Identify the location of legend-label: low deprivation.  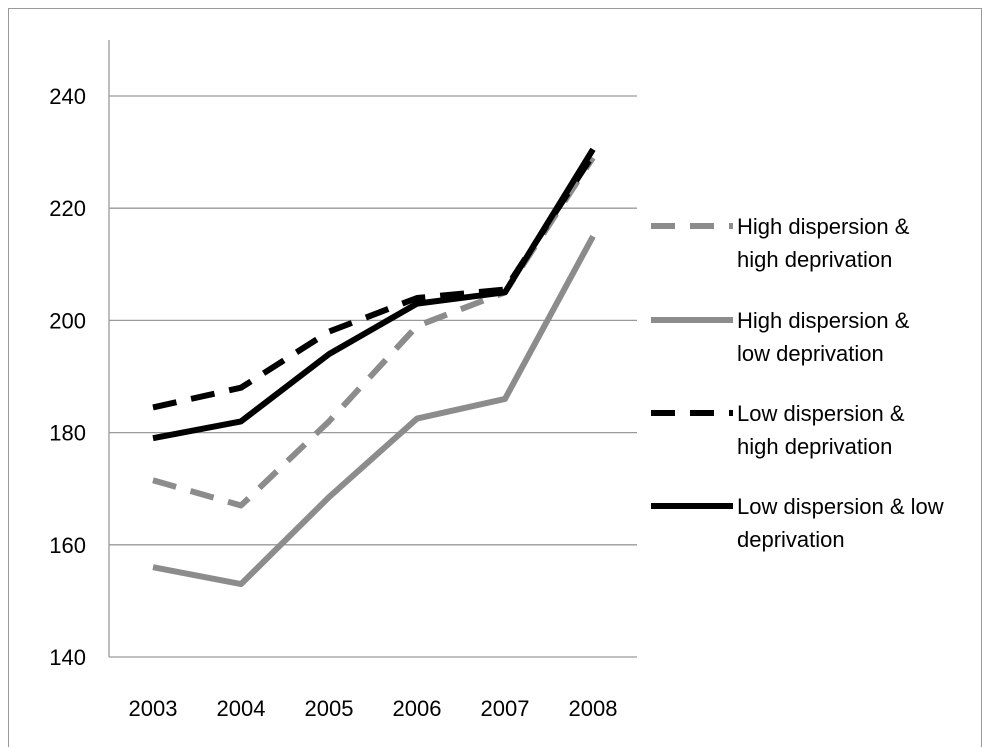
(810, 353).